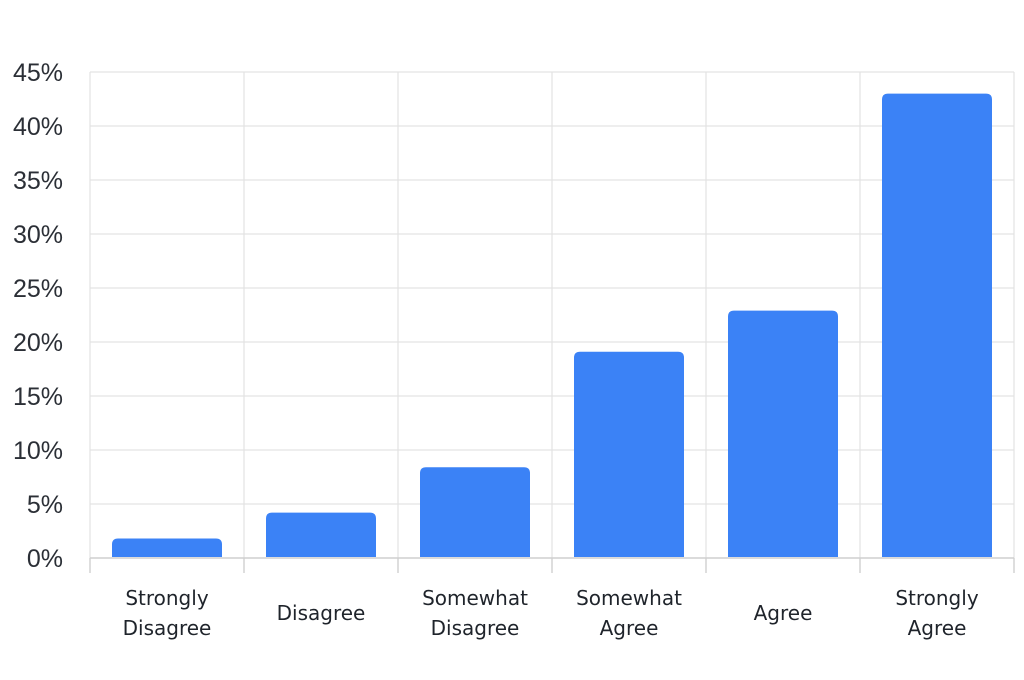  Describe the element at coordinates (38, 289) in the screenshot. I see `y-tick-label: 25%` at that location.